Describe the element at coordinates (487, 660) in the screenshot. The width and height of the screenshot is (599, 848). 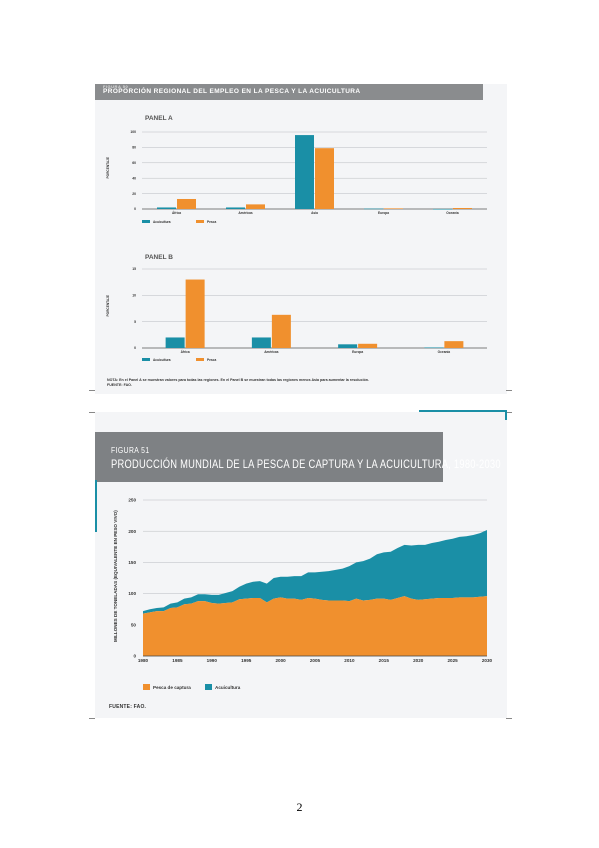
I see `x-tick-label: 2030` at that location.